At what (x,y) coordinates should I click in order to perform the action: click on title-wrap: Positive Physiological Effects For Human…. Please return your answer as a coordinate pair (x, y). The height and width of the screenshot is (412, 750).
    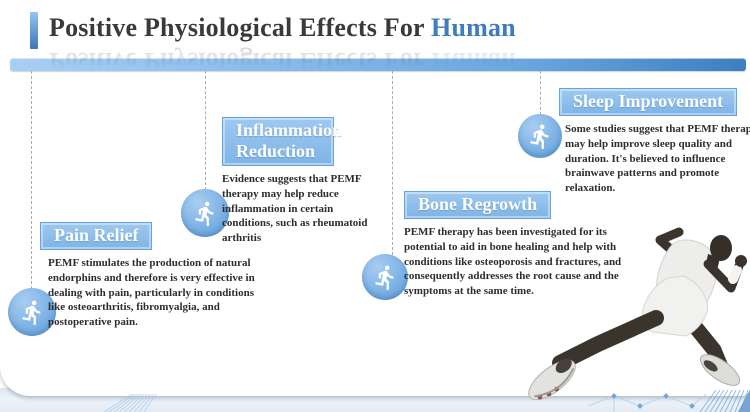
    Looking at the image, I should click on (282, 43).